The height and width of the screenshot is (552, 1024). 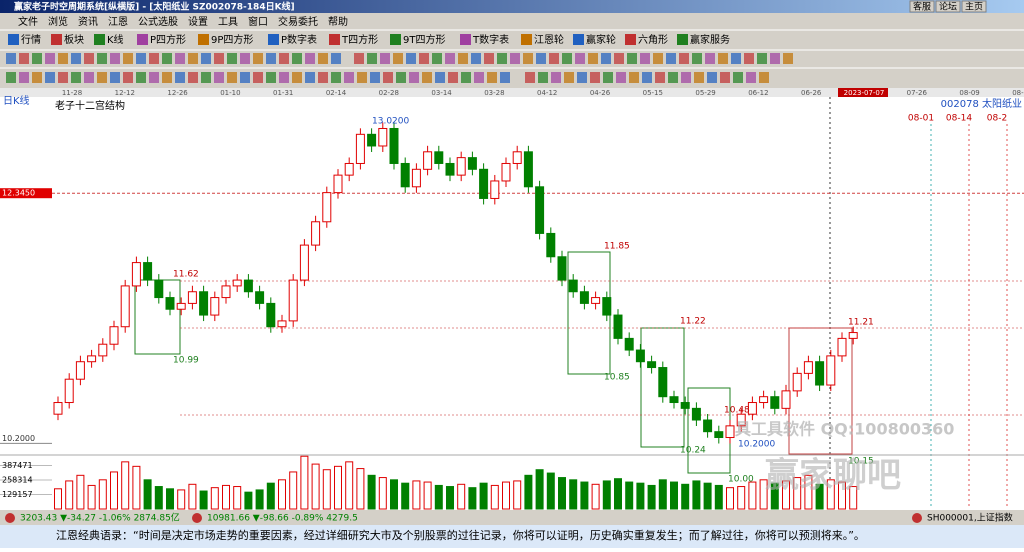 I want to click on toolbar-label: K线, so click(x=115, y=39).